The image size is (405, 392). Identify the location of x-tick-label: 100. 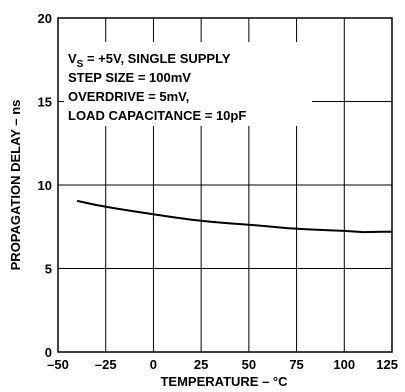
(344, 364).